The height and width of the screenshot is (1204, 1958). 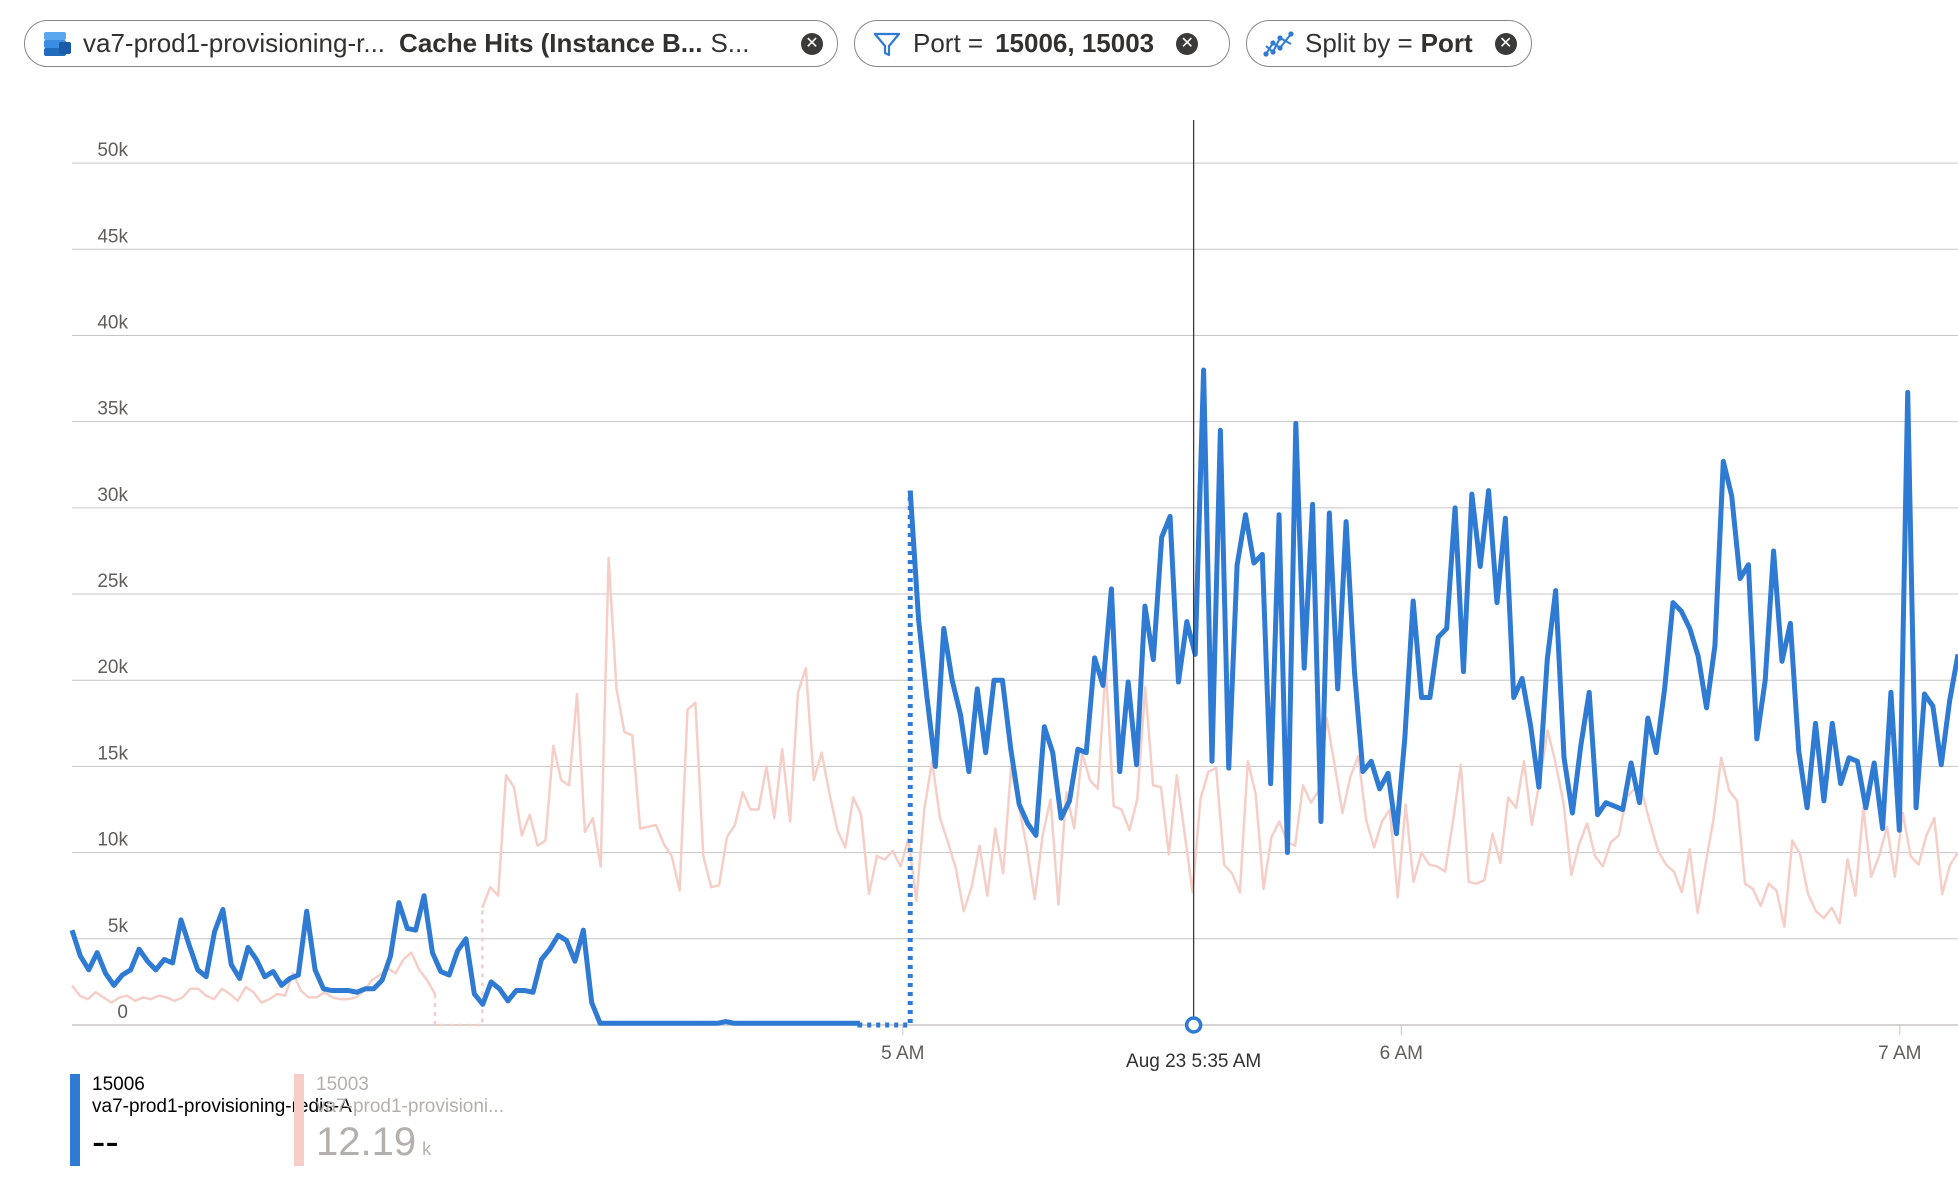 What do you see at coordinates (112, 495) in the screenshot?
I see `y-tick-label: 30k` at bounding box center [112, 495].